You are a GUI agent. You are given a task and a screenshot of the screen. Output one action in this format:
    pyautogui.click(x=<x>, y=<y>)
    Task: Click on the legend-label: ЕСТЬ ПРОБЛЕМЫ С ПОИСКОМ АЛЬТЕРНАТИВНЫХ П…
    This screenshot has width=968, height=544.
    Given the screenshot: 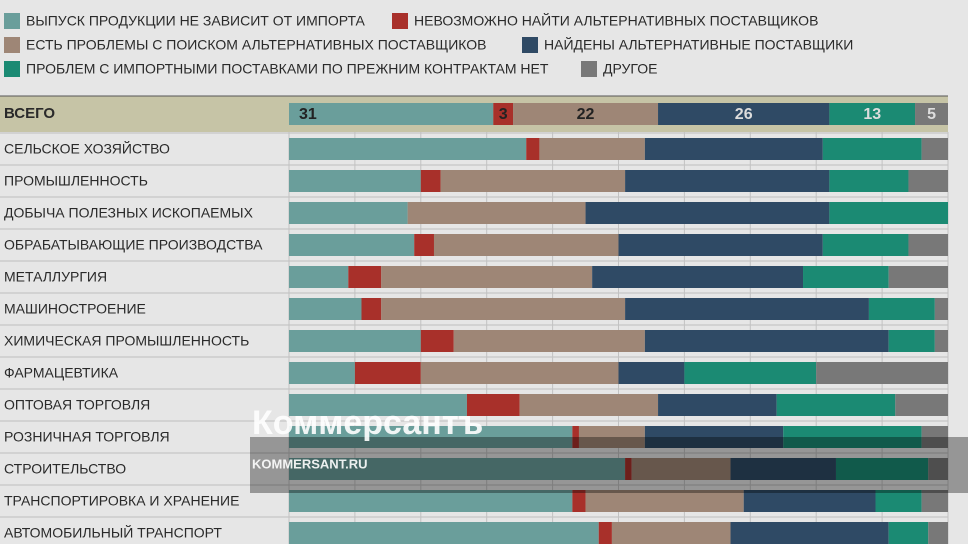 What is the action you would take?
    pyautogui.click(x=256, y=45)
    